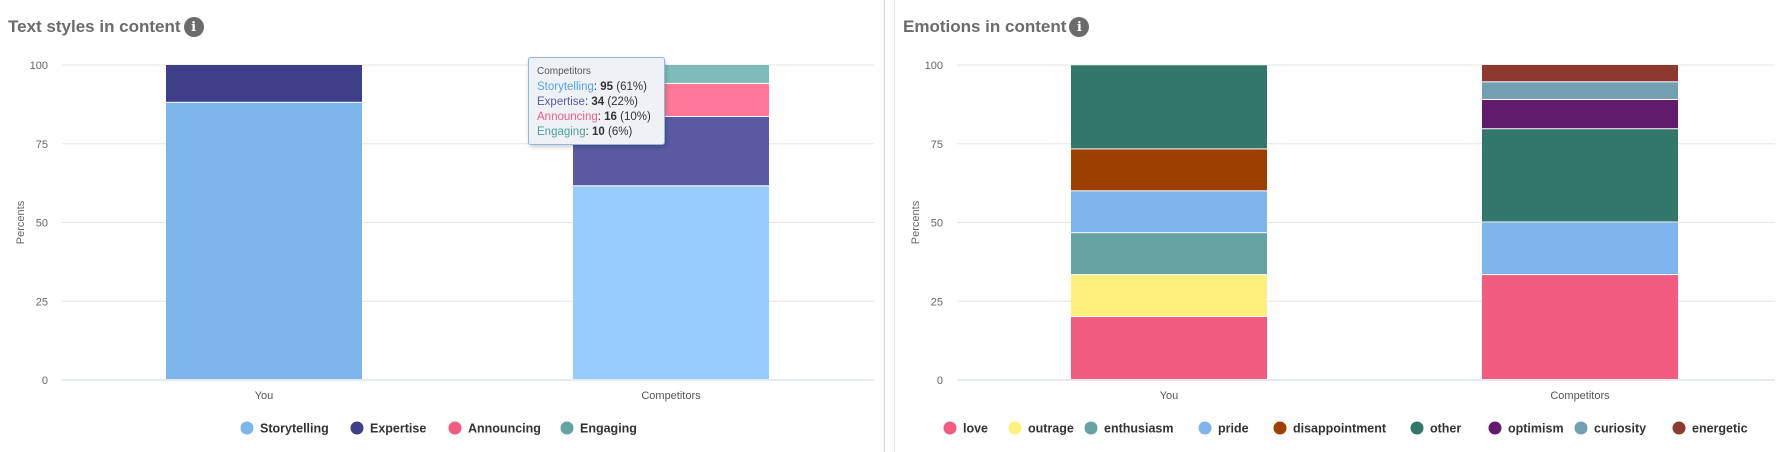 Image resolution: width=1784 pixels, height=452 pixels. What do you see at coordinates (1580, 327) in the screenshot?
I see `bar-competitors-love` at bounding box center [1580, 327].